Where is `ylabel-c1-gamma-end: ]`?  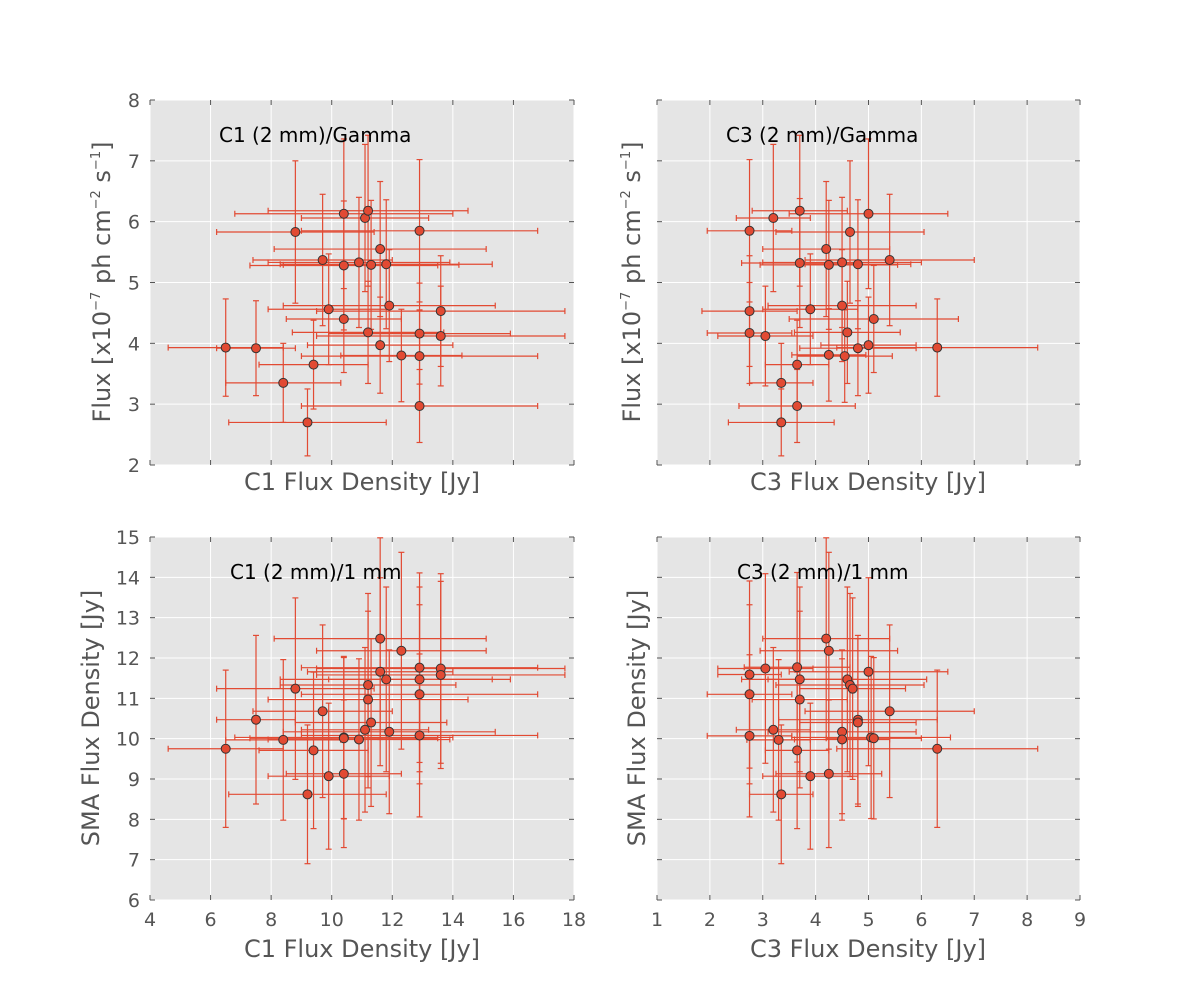
ylabel-c1-gamma-end: ] is located at coordinates (102, 146).